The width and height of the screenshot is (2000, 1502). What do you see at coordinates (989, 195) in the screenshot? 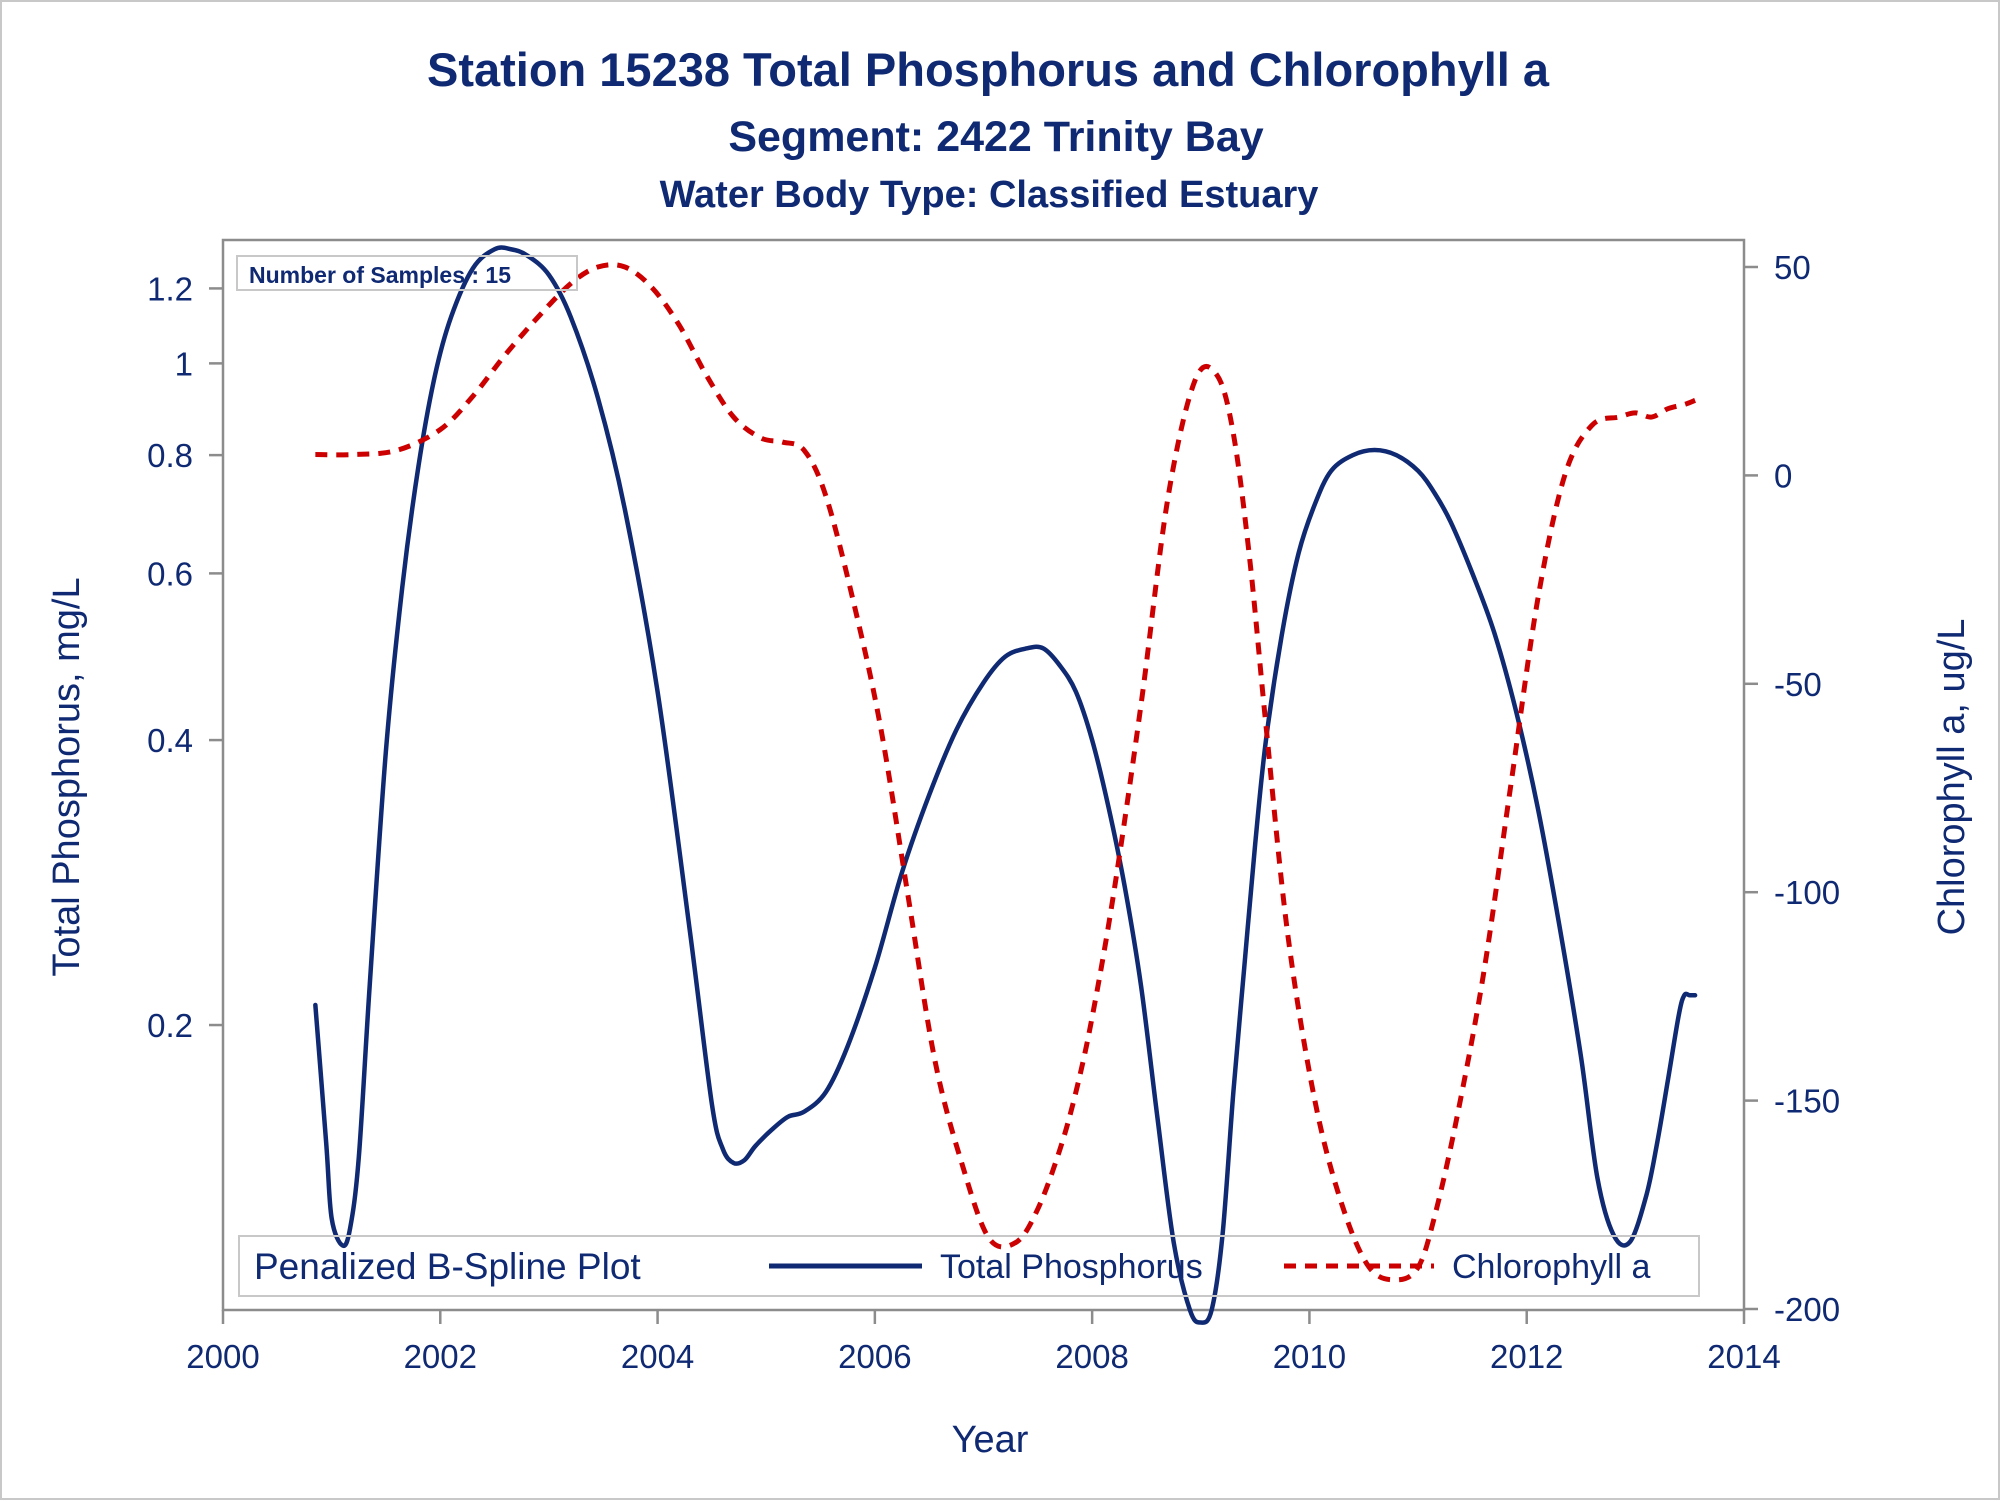
I see `chart-subtitle-2: Water Body Type: Classified Estuary` at bounding box center [989, 195].